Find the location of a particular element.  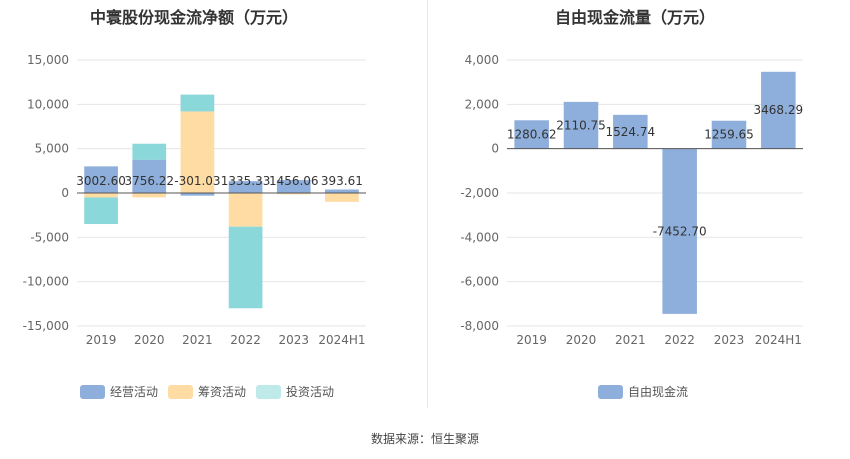

right-legend: 自由现金流 is located at coordinates (648, 391).